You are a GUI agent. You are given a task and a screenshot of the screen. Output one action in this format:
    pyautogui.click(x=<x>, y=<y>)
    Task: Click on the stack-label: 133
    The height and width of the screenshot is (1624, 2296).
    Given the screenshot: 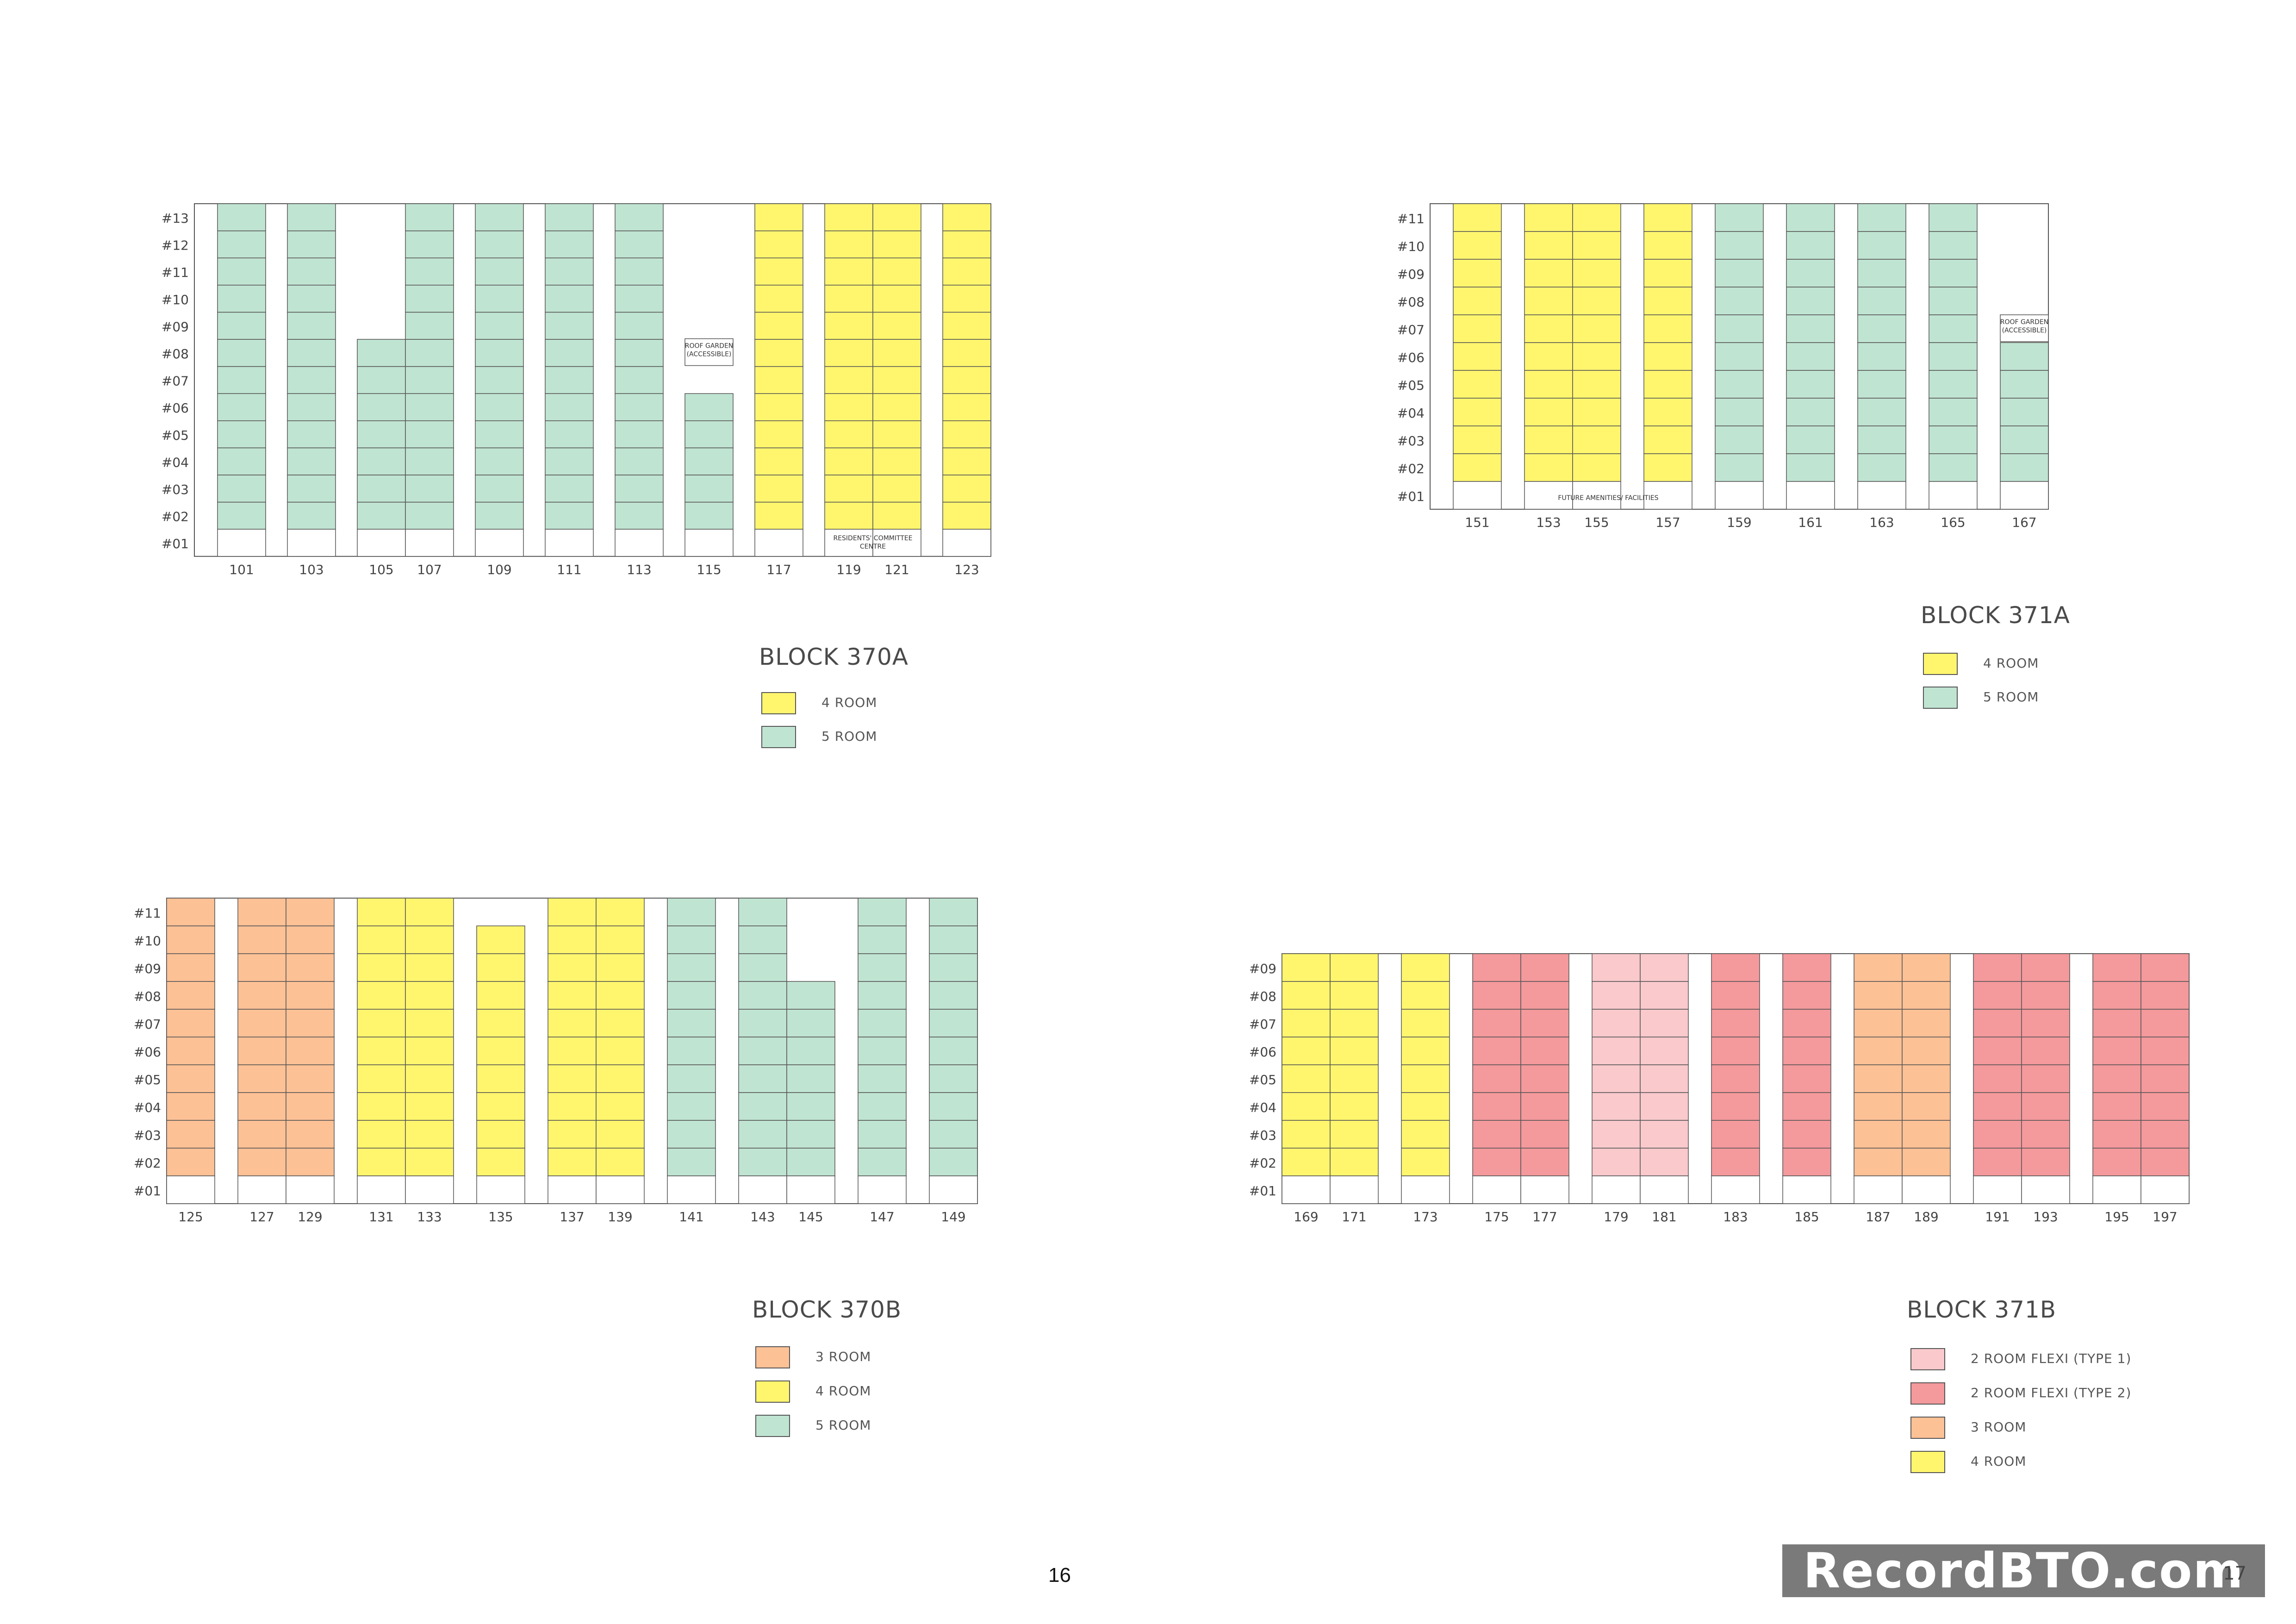 What is the action you would take?
    pyautogui.click(x=429, y=1216)
    